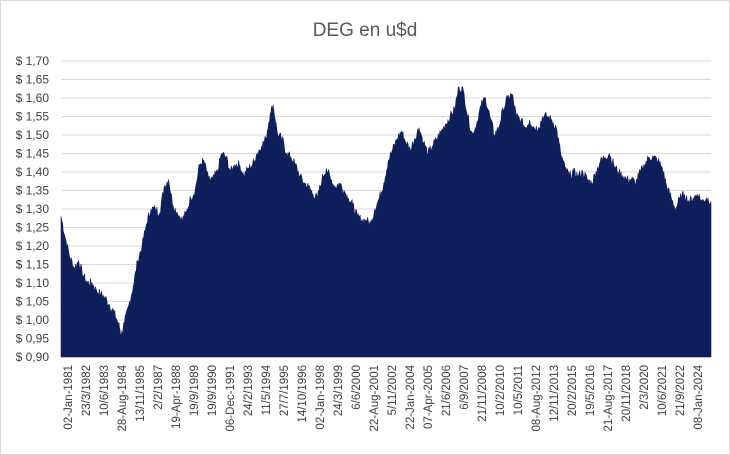 This screenshot has width=730, height=455. I want to click on x-tick-label: 06-Dec-1991, so click(231, 398).